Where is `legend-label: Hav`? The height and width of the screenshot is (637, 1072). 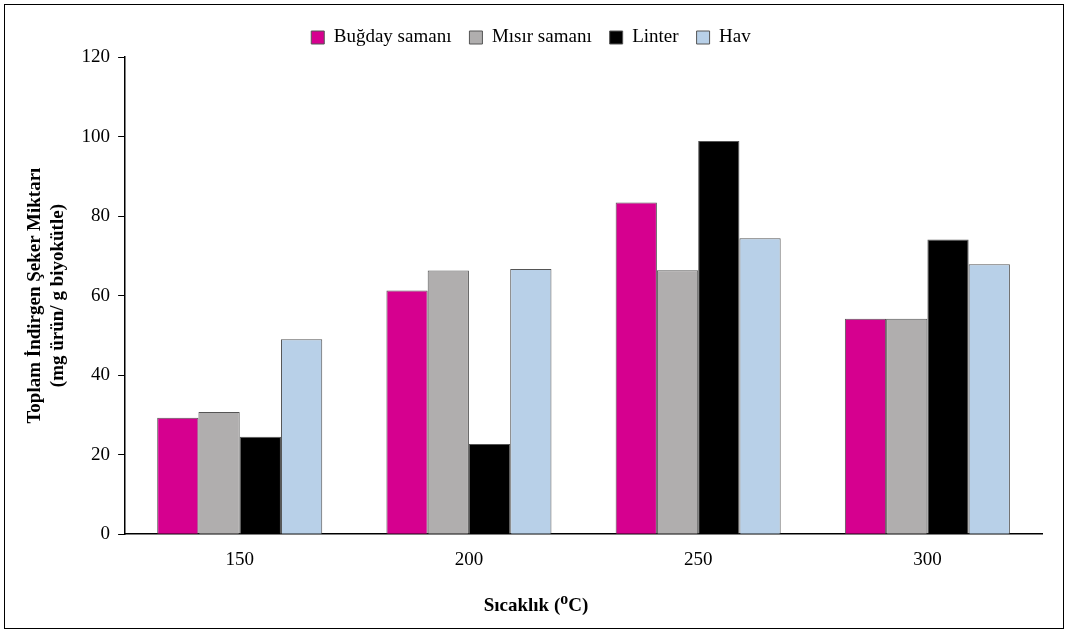
legend-label: Hav is located at coordinates (735, 36).